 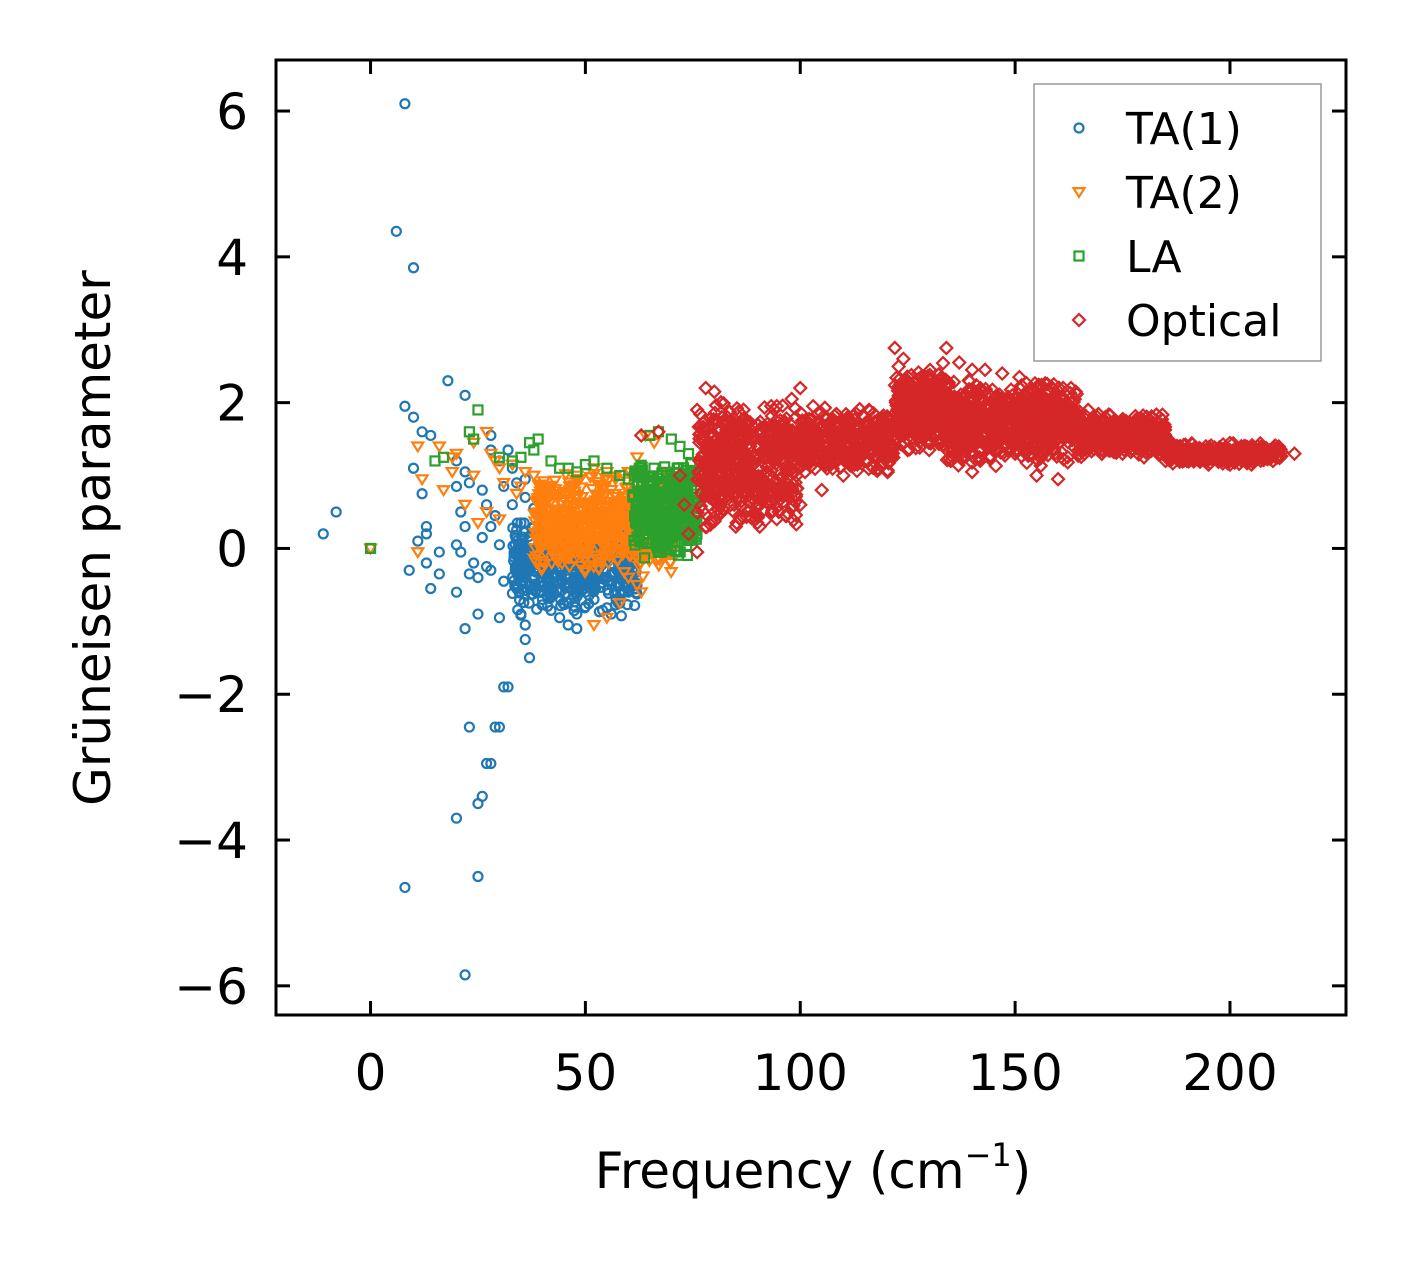 I want to click on x-axis-title: Frequency (cm−1), so click(x=813, y=1168).